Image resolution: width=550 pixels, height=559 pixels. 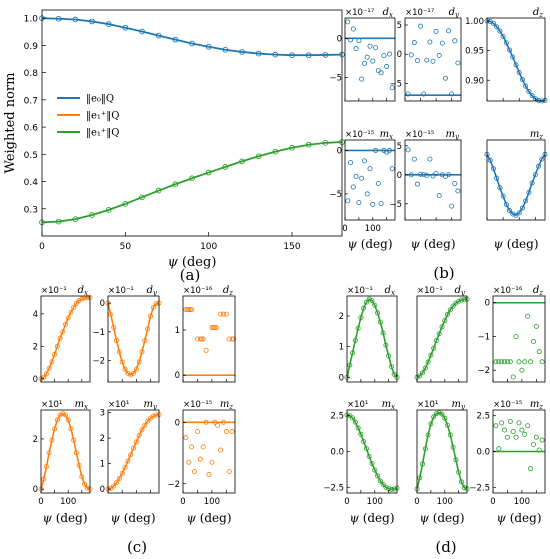 I want to click on x-tick-label: 0, so click(x=416, y=502).